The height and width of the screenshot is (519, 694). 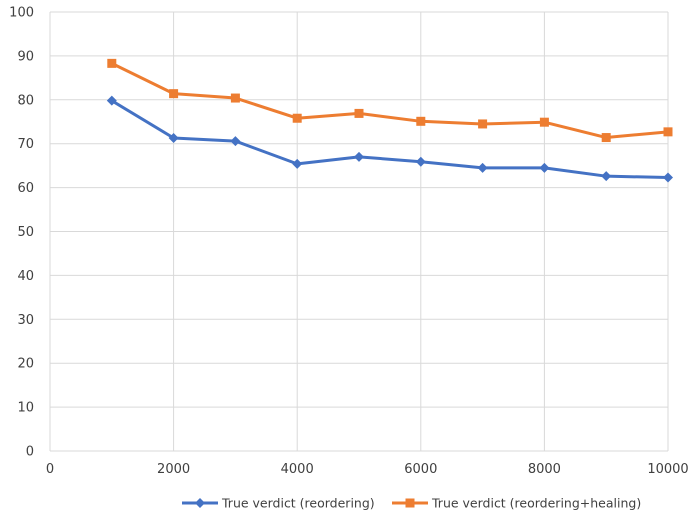 What do you see at coordinates (25, 276) in the screenshot?
I see `y-tick-label: 40` at bounding box center [25, 276].